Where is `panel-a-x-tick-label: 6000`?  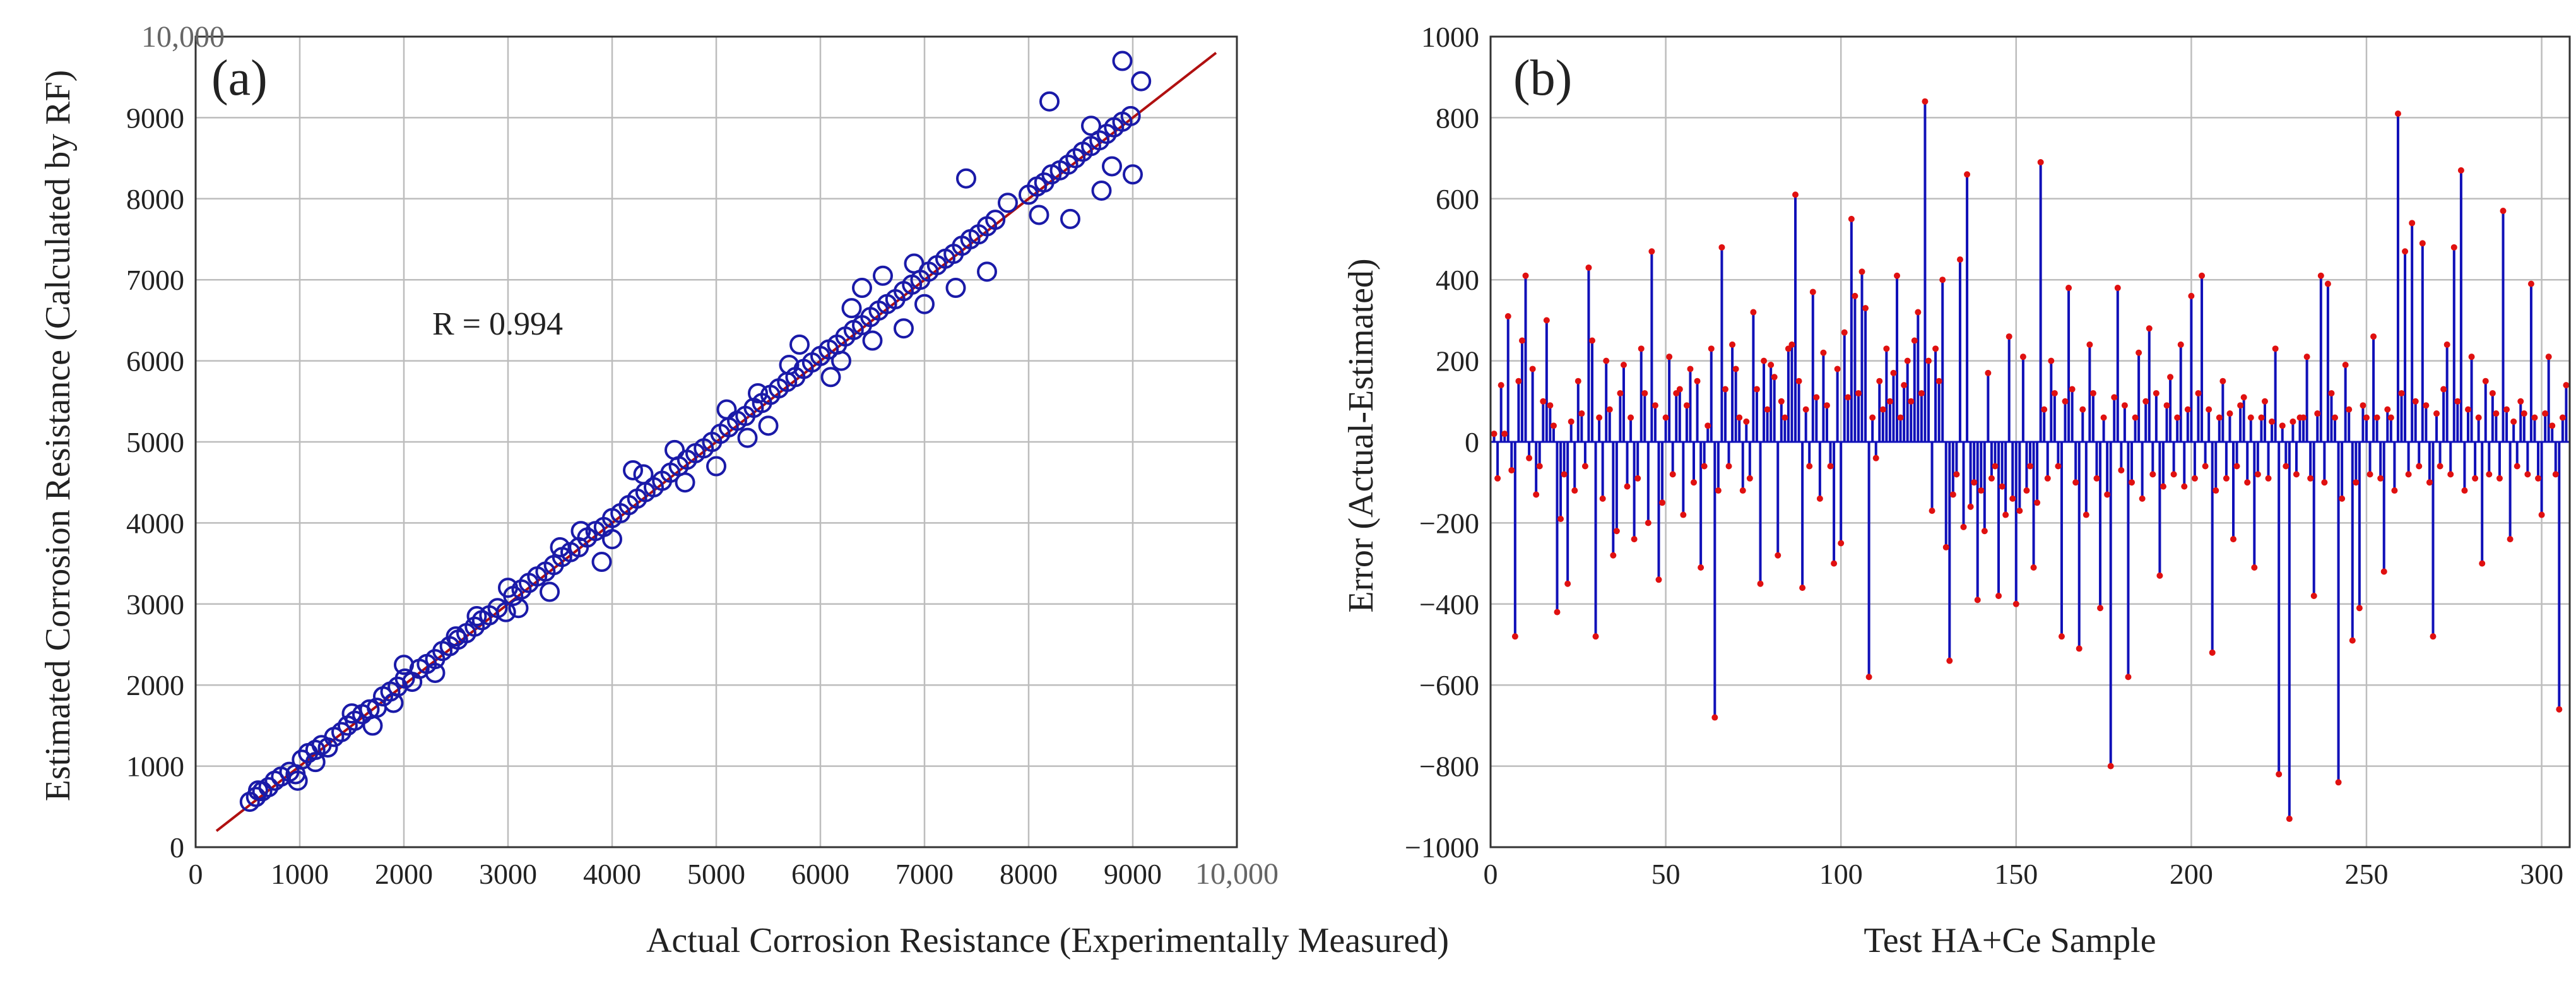
panel-a-x-tick-label: 6000 is located at coordinates (820, 874).